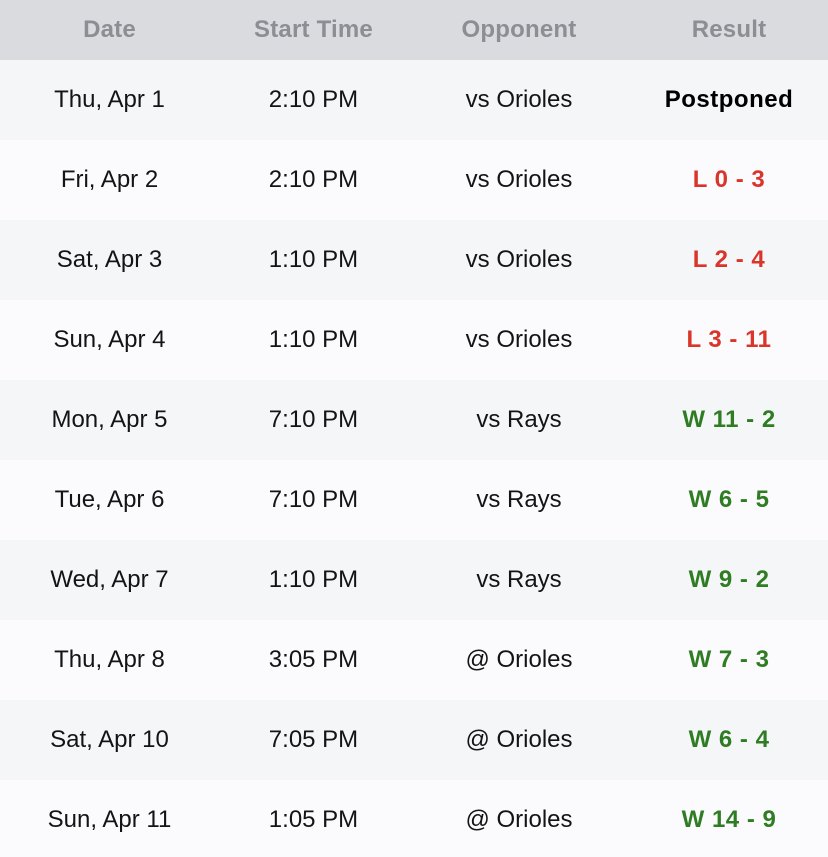  Describe the element at coordinates (729, 579) in the screenshot. I see `result-cell: W 9 - 2` at that location.